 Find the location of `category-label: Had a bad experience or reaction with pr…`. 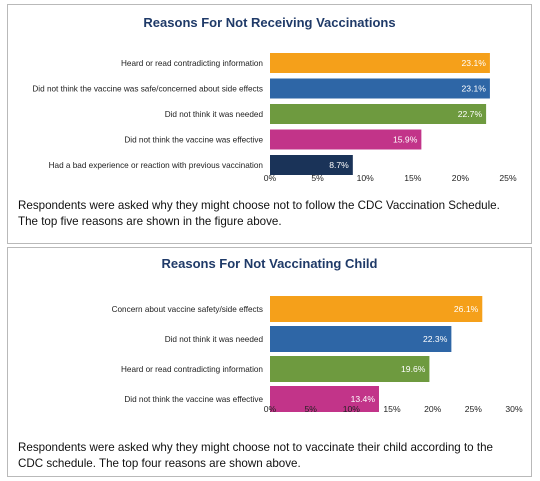

category-label: Had a bad experience or reaction with pr… is located at coordinates (156, 165).